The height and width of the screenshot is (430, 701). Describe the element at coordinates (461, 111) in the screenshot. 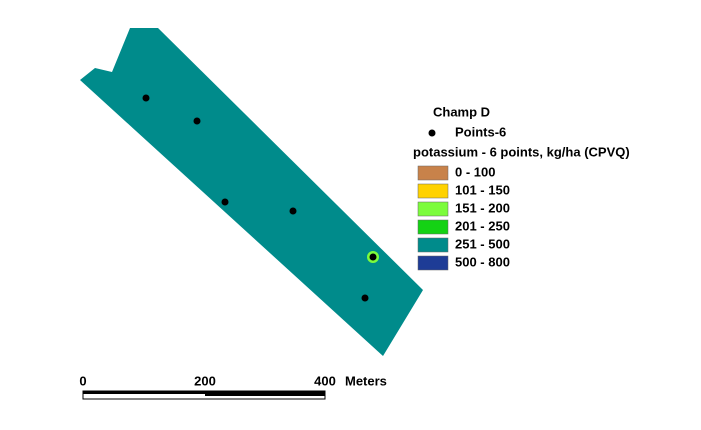

I see `legend-title: Champ D` at that location.